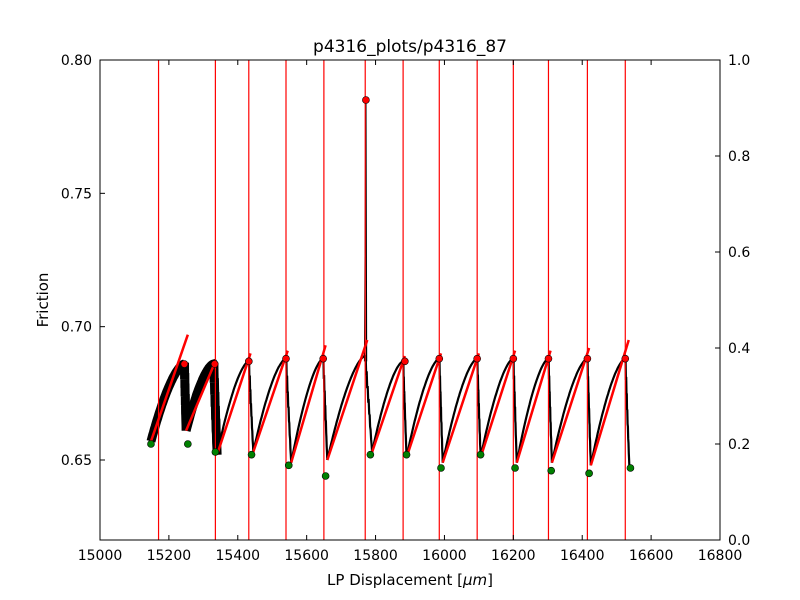 The height and width of the screenshot is (600, 800). I want to click on x-axis-label-suffix: ], so click(490, 580).